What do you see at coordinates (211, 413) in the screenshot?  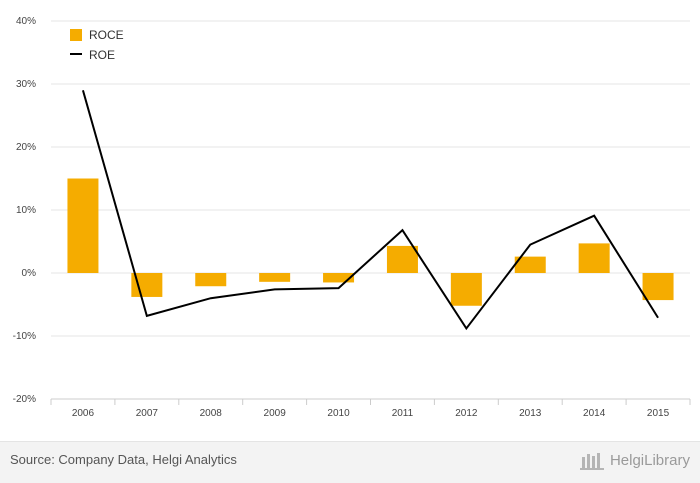 I see `x-tick-label: 2008` at bounding box center [211, 413].